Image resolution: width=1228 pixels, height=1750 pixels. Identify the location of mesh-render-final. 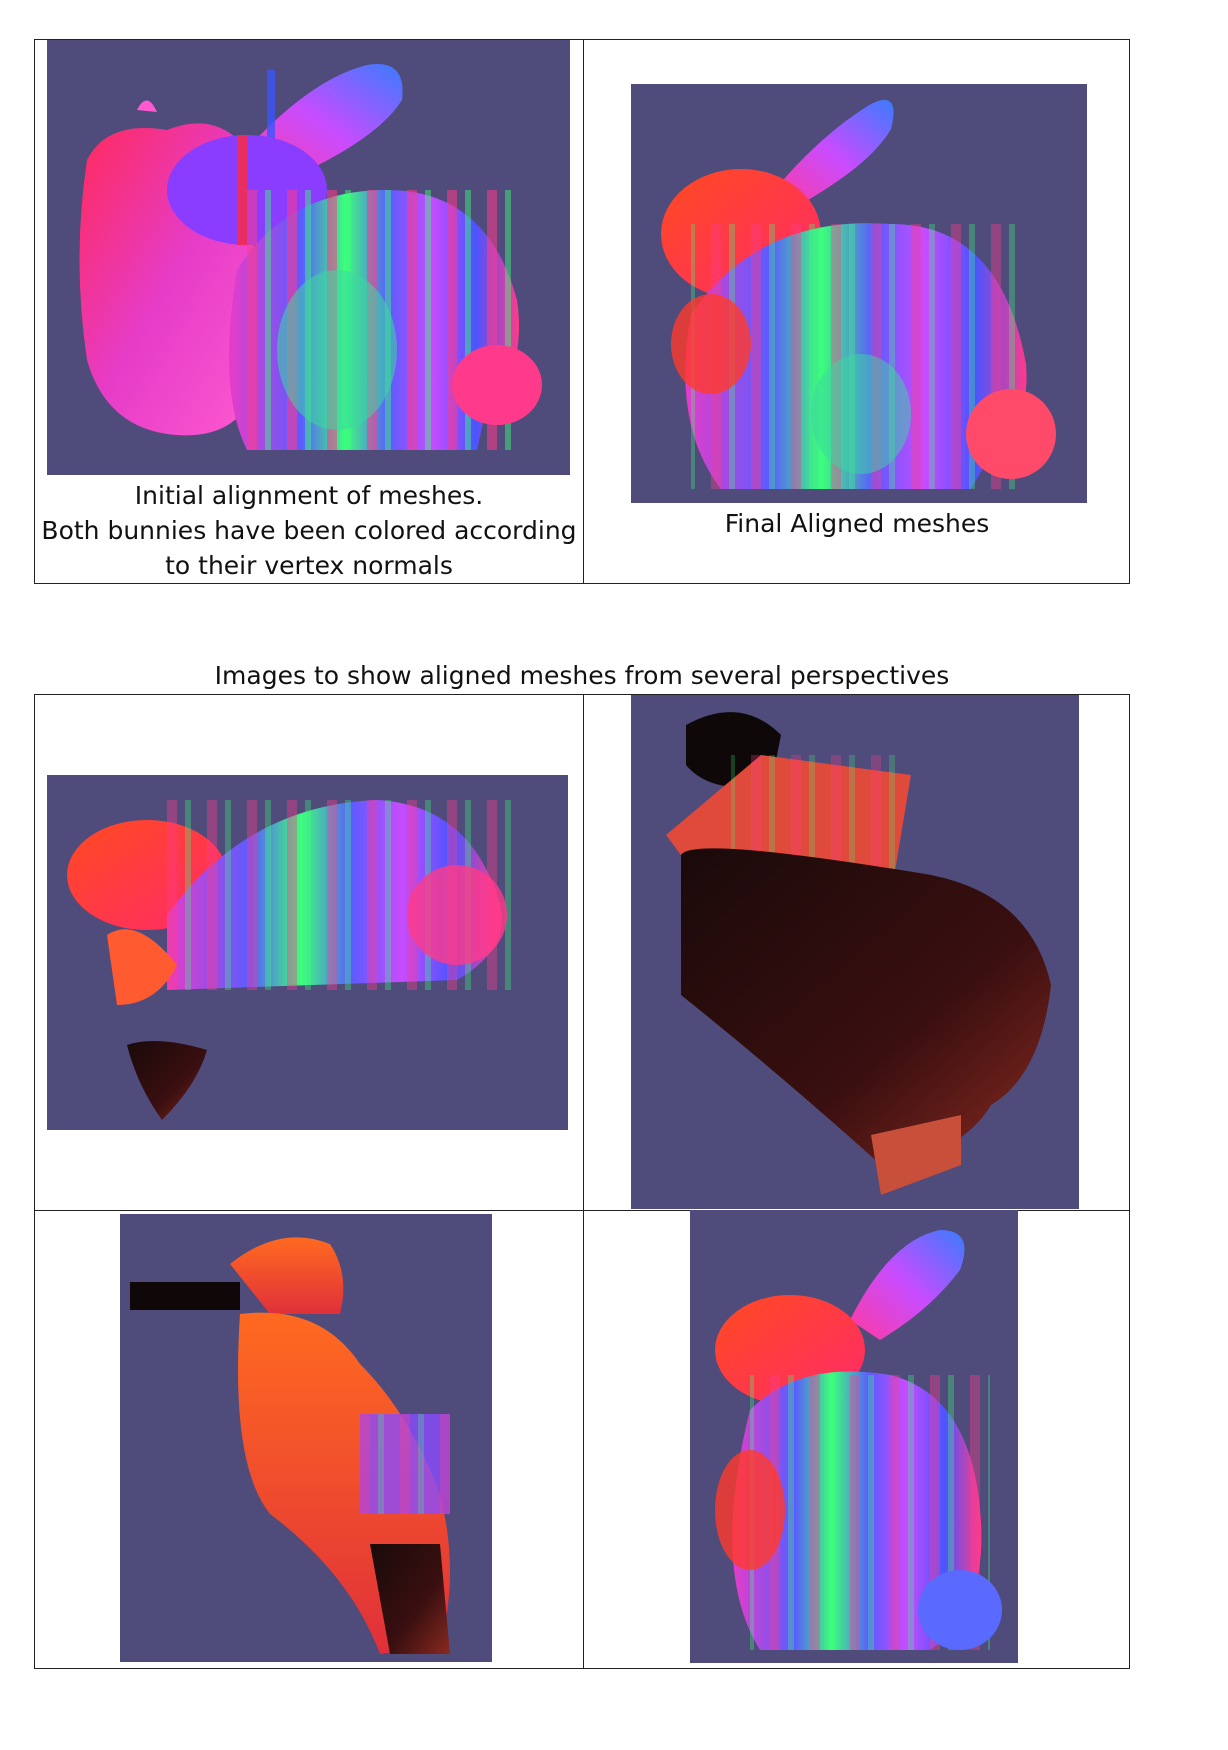
(859, 293).